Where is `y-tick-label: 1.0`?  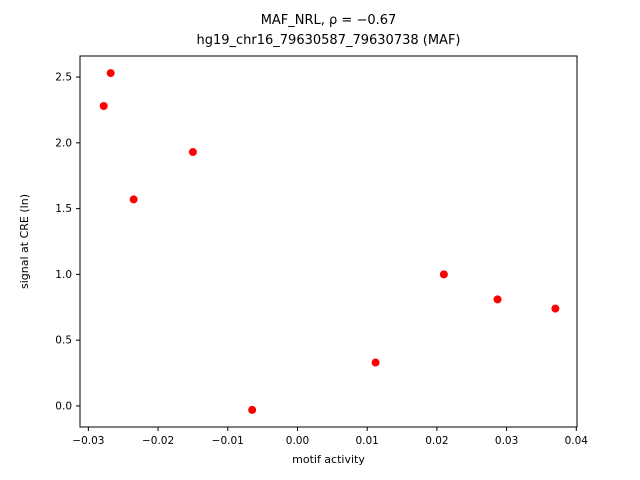 y-tick-label: 1.0 is located at coordinates (63, 275).